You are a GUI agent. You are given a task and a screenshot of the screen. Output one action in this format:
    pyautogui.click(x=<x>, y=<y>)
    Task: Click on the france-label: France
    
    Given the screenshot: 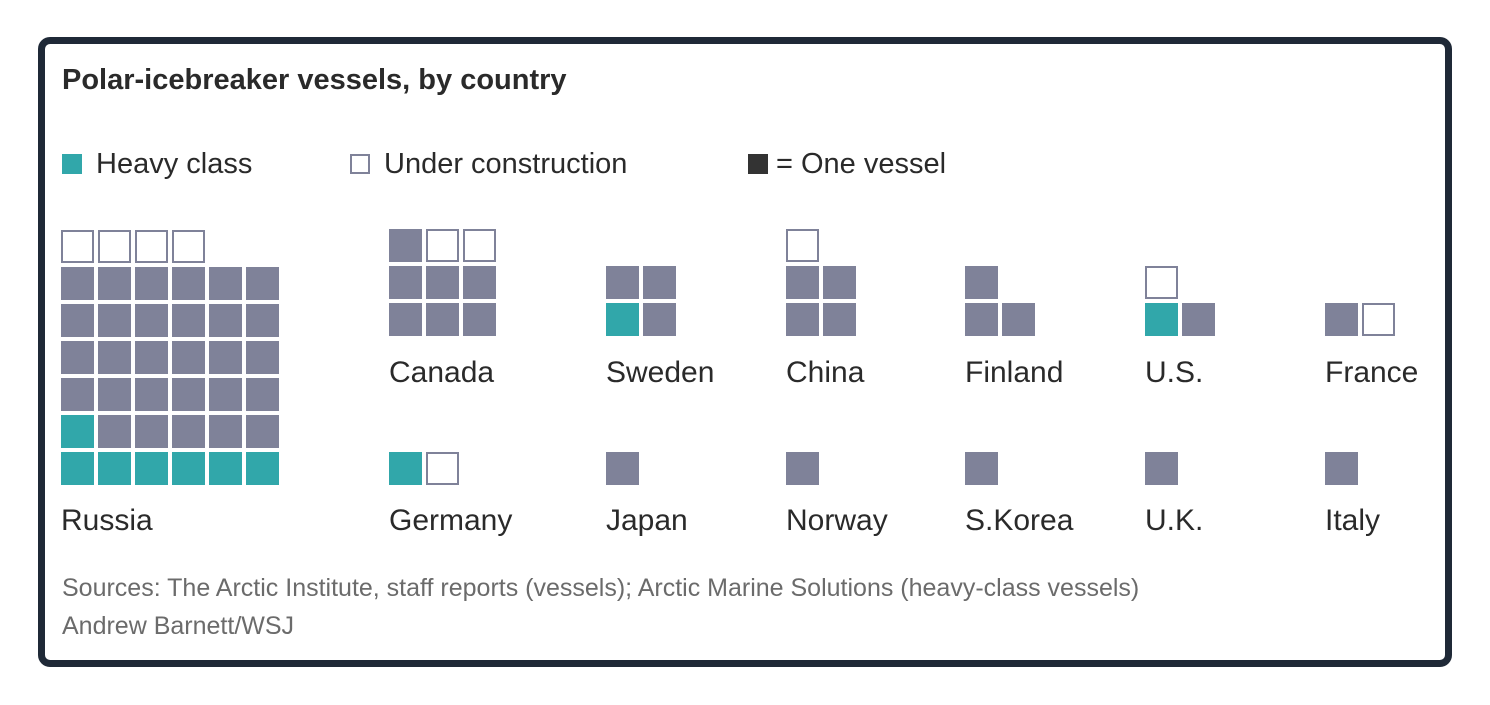 What is the action you would take?
    pyautogui.click(x=1371, y=372)
    